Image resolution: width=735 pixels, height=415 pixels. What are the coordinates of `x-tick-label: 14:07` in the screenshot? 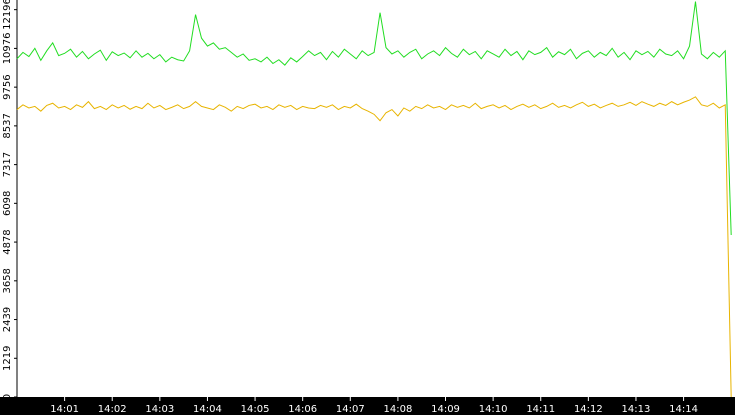 It's located at (350, 409).